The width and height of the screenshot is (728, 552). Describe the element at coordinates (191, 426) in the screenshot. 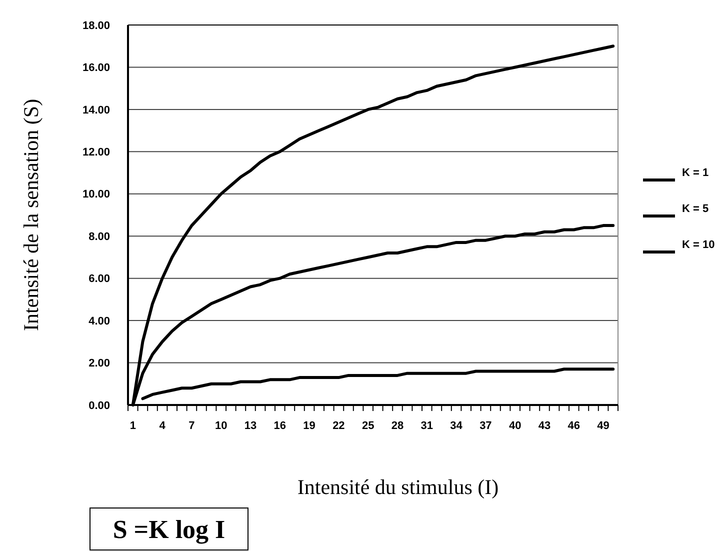

I see `x-tick-label: 7` at that location.